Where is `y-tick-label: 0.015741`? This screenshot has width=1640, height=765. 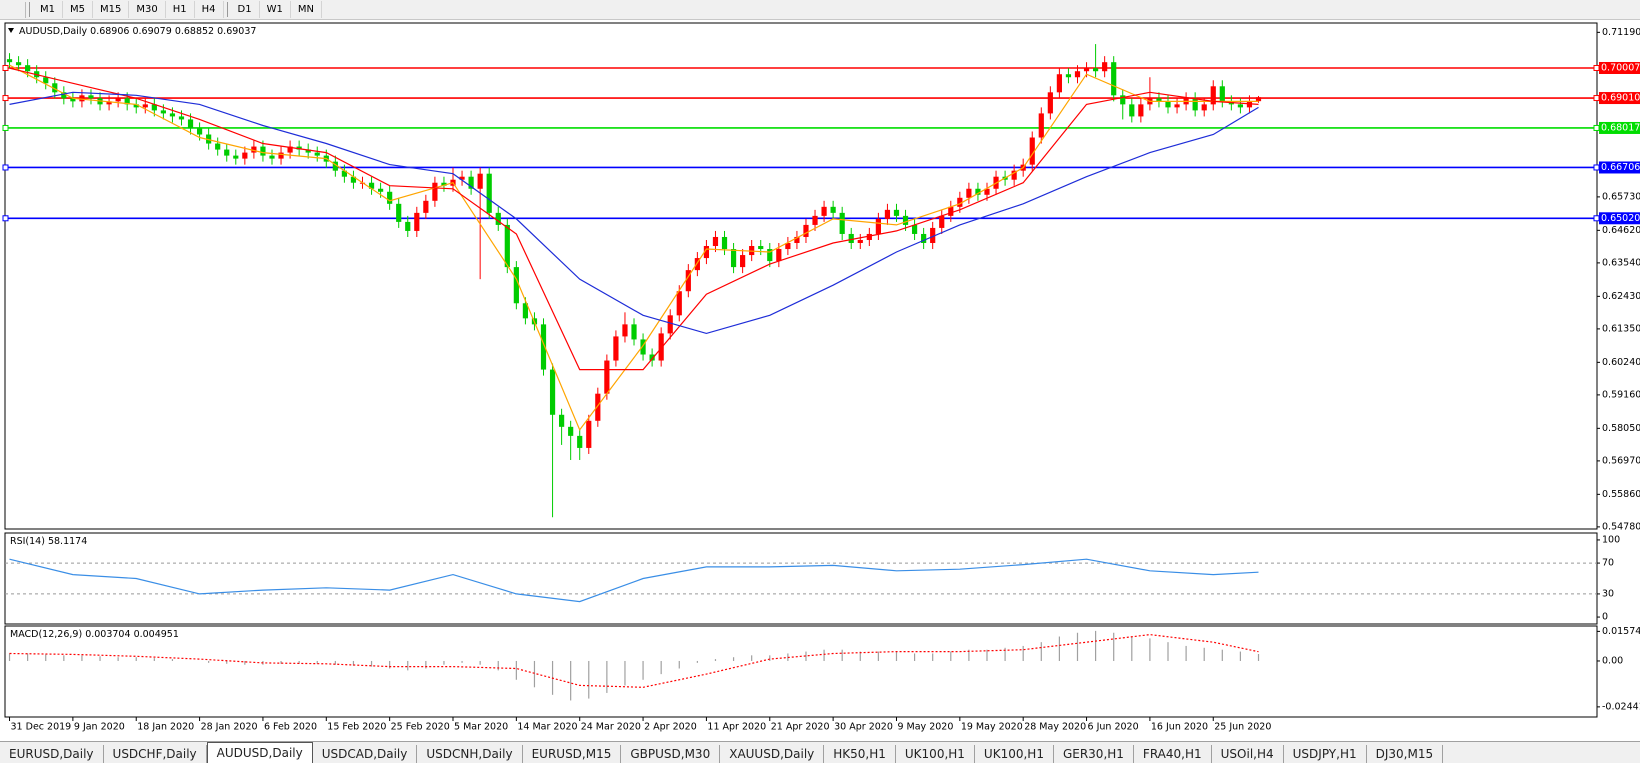
y-tick-label: 0.015741 is located at coordinates (1621, 631).